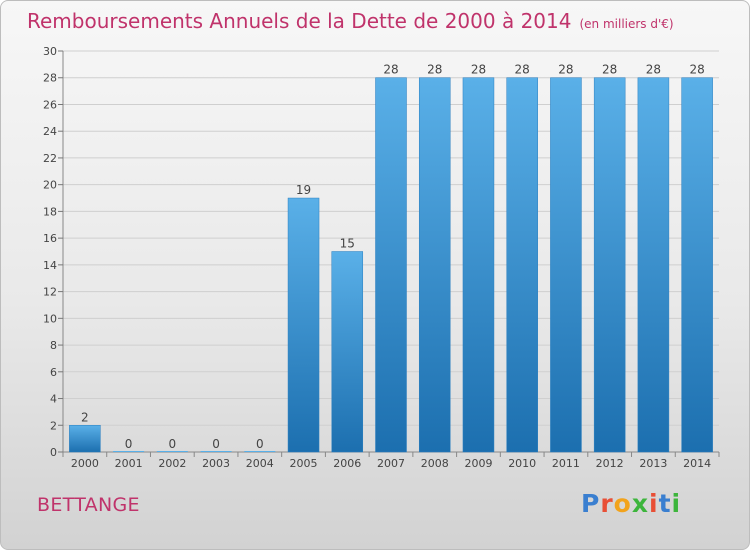  Describe the element at coordinates (50, 238) in the screenshot. I see `y-tick-label: 16` at that location.